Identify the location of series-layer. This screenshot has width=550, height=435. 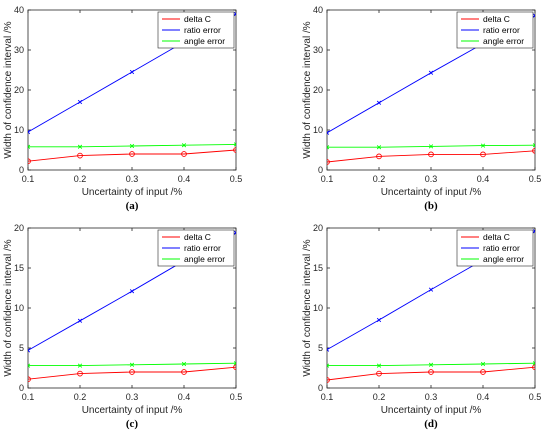
(132, 306).